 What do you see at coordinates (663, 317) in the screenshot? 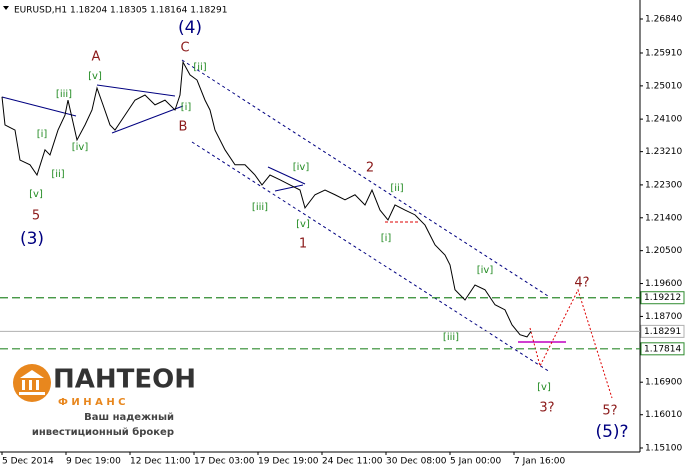
I see `y-tick-label: 1.18700` at bounding box center [663, 317].